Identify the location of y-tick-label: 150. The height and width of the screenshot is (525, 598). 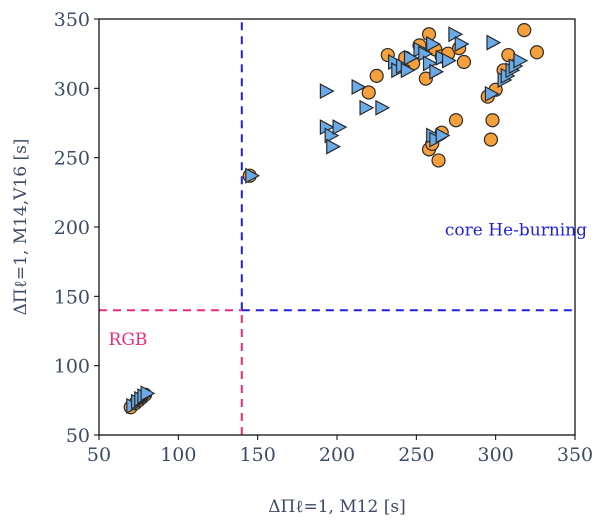
(72, 297).